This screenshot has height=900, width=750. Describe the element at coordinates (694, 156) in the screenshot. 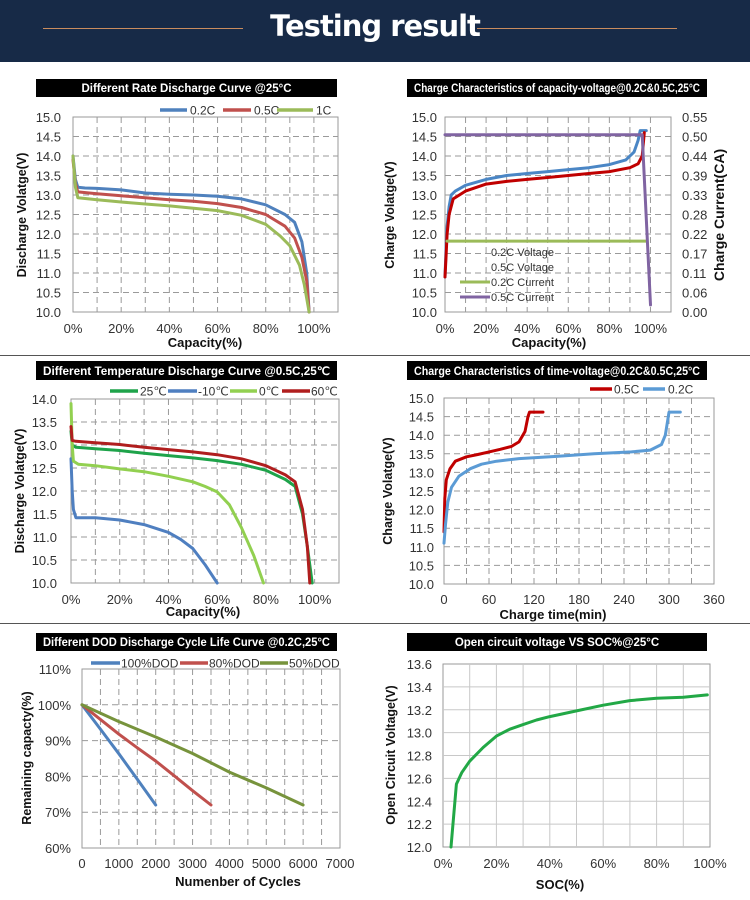

I see `y2-tick-label: 0.44` at that location.